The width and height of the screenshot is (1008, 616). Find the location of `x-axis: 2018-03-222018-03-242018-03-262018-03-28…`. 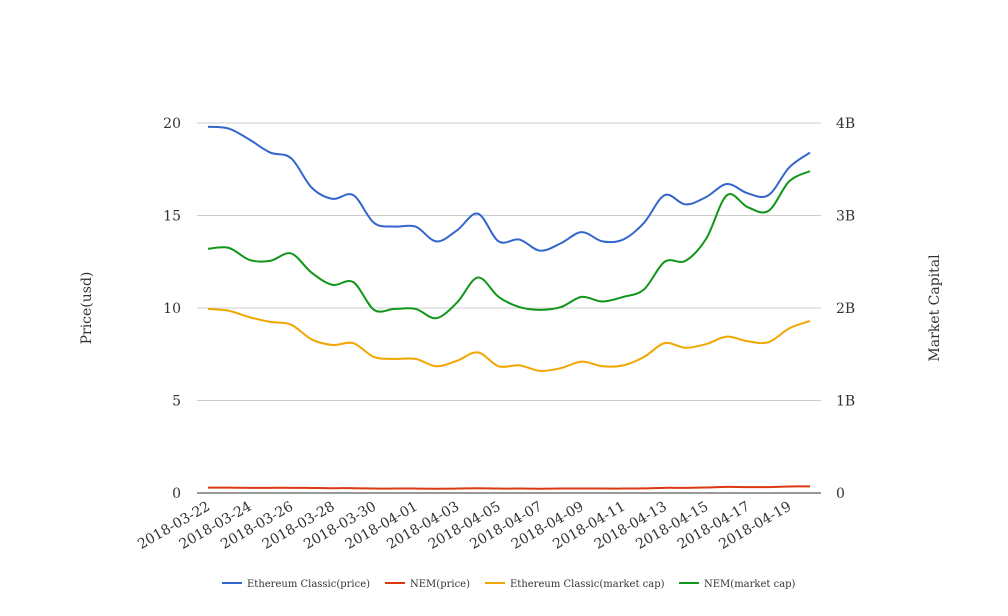

x-axis: 2018-03-222018-03-242018-03-262018-03-28… is located at coordinates (464, 526).